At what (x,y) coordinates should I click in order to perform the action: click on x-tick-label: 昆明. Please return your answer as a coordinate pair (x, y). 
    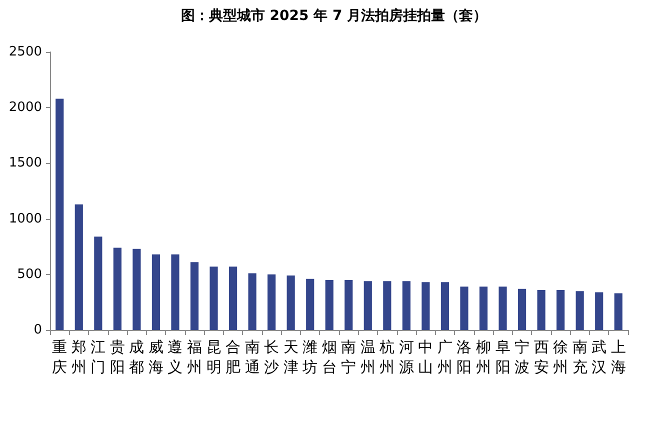
    Looking at the image, I should click on (214, 357).